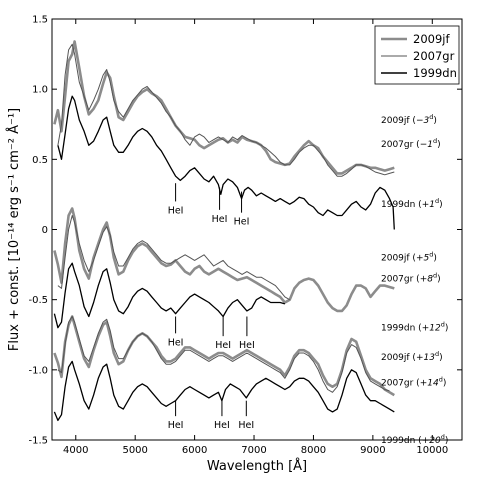  I want to click on legend-label-2009jf: 2009jf, so click(431, 39).